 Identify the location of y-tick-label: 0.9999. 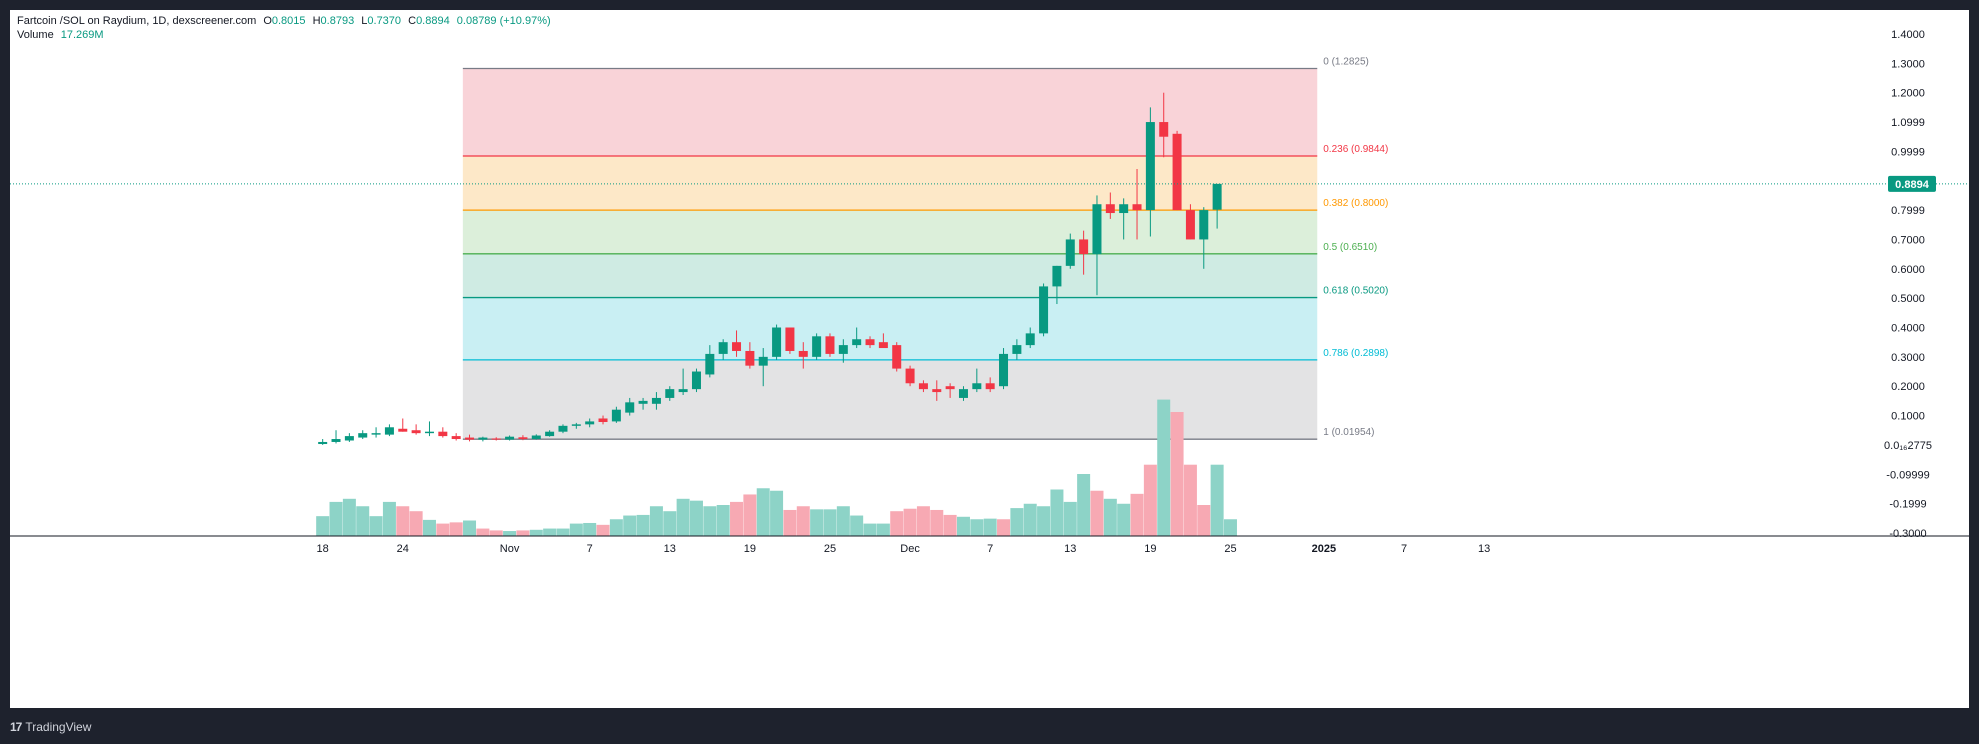
(1908, 152).